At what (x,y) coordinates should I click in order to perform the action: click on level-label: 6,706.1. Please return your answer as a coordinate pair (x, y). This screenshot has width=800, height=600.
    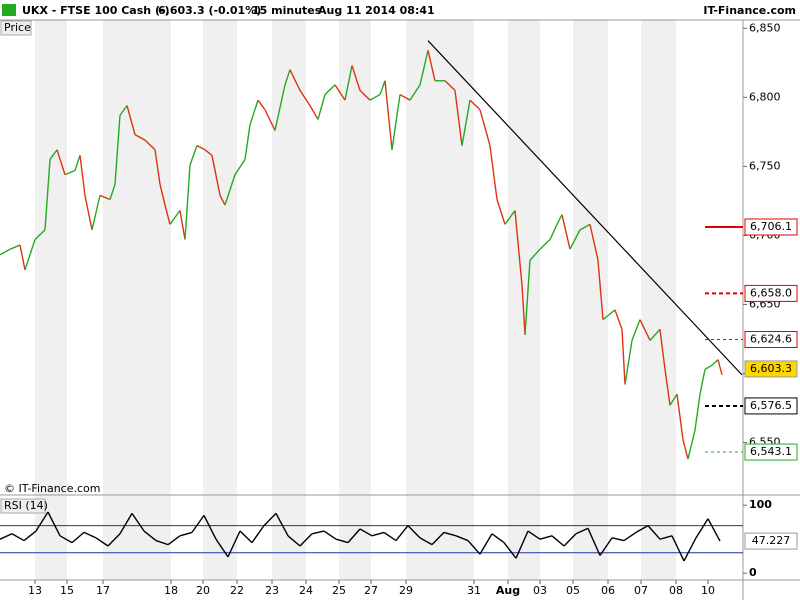
    Looking at the image, I should click on (771, 226).